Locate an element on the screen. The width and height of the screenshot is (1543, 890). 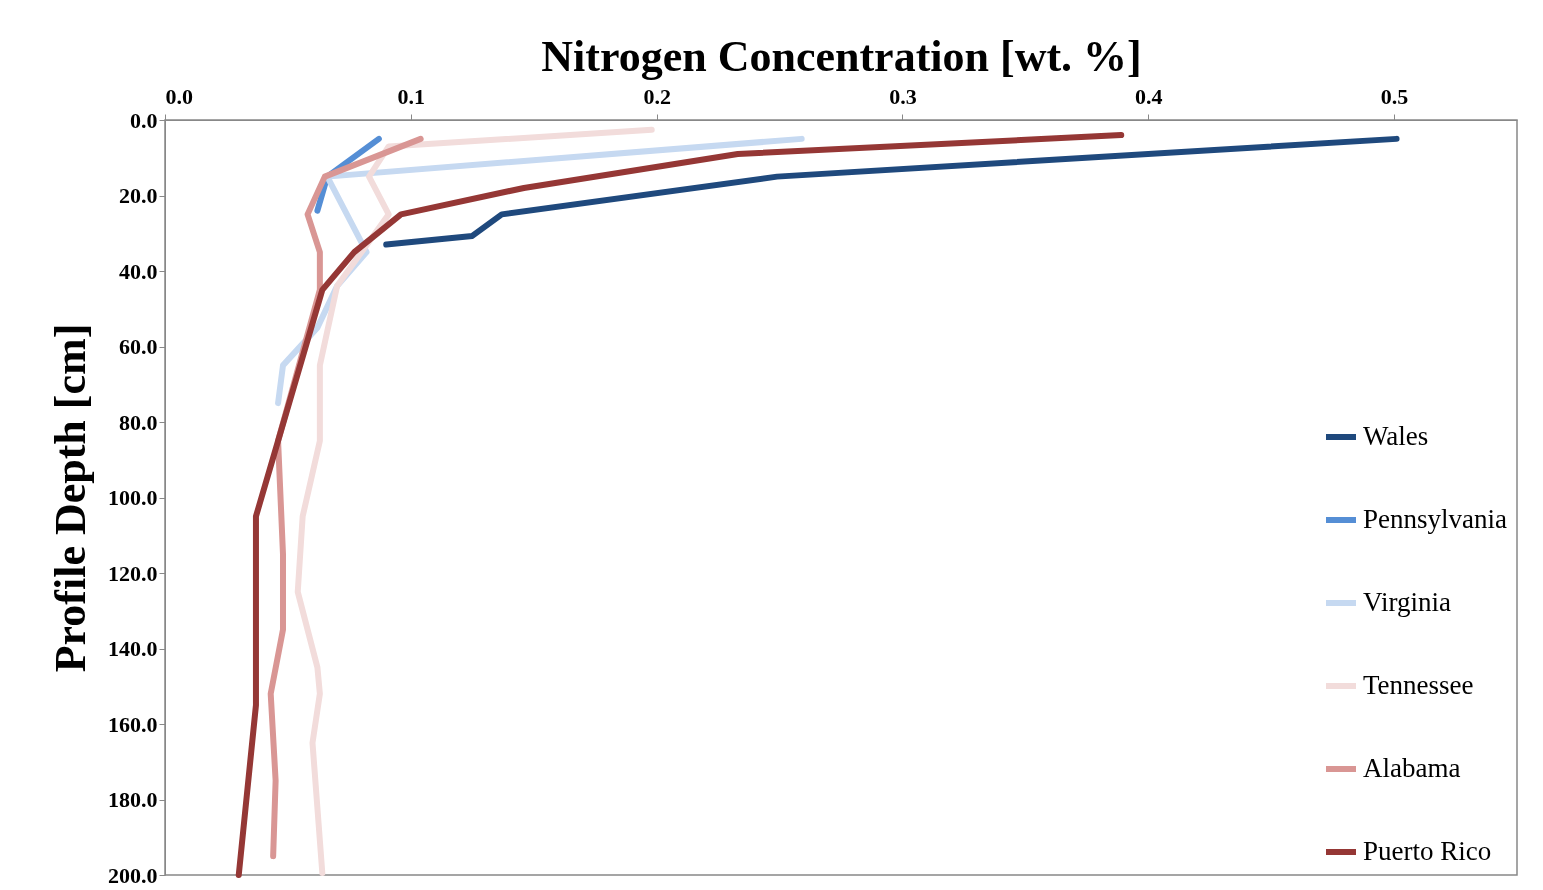
y-tick-label: 200.0 is located at coordinates (133, 875).